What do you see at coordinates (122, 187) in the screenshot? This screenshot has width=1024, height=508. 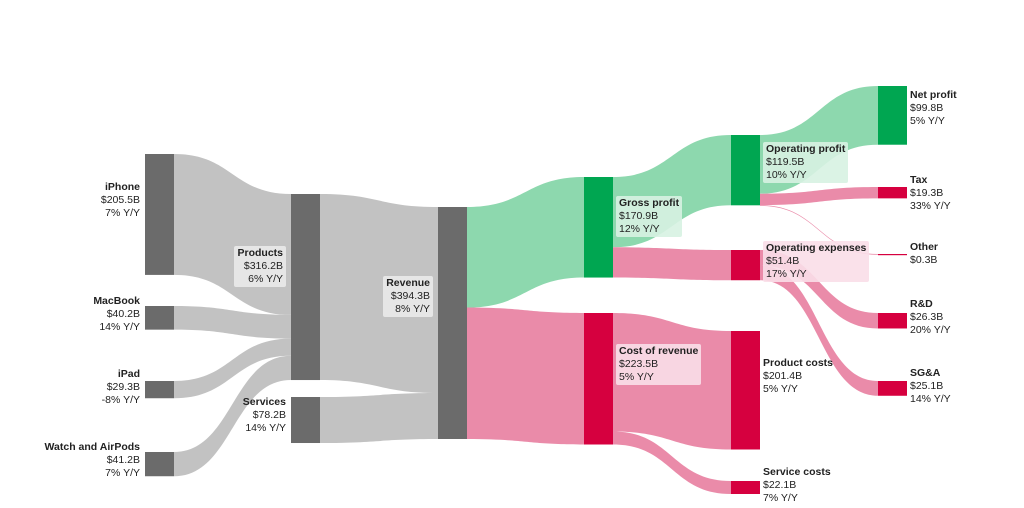 I see `node-name: iPhone` at bounding box center [122, 187].